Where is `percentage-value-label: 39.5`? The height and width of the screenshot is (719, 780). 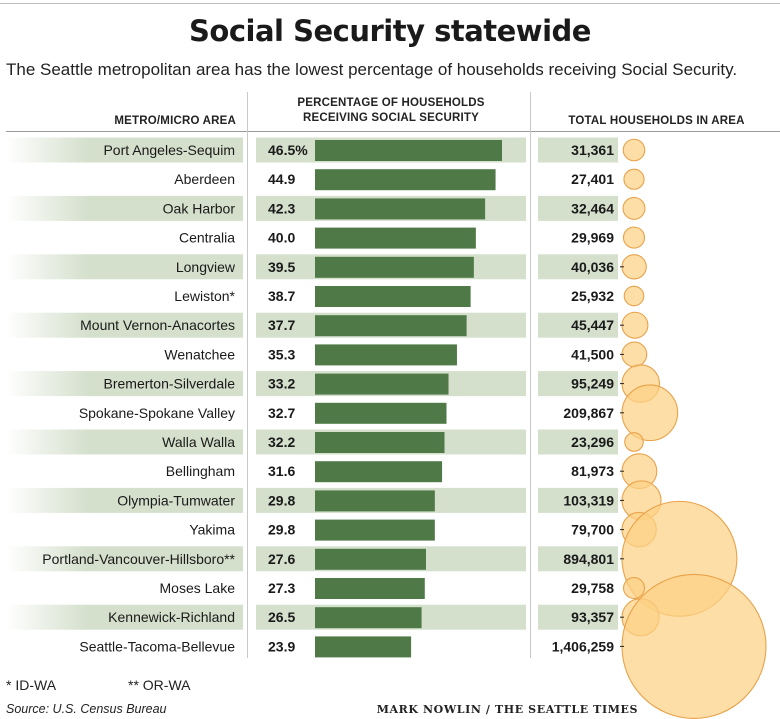
percentage-value-label: 39.5 is located at coordinates (281, 267).